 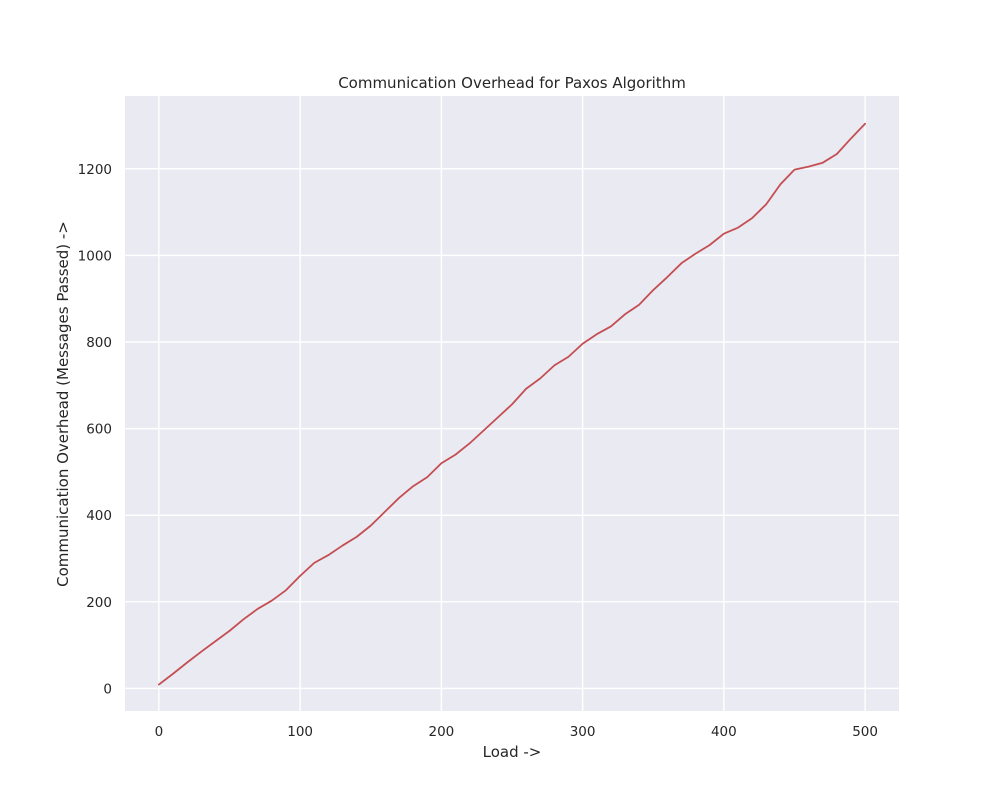 What do you see at coordinates (300, 732) in the screenshot?
I see `x-tick-label: 100` at bounding box center [300, 732].